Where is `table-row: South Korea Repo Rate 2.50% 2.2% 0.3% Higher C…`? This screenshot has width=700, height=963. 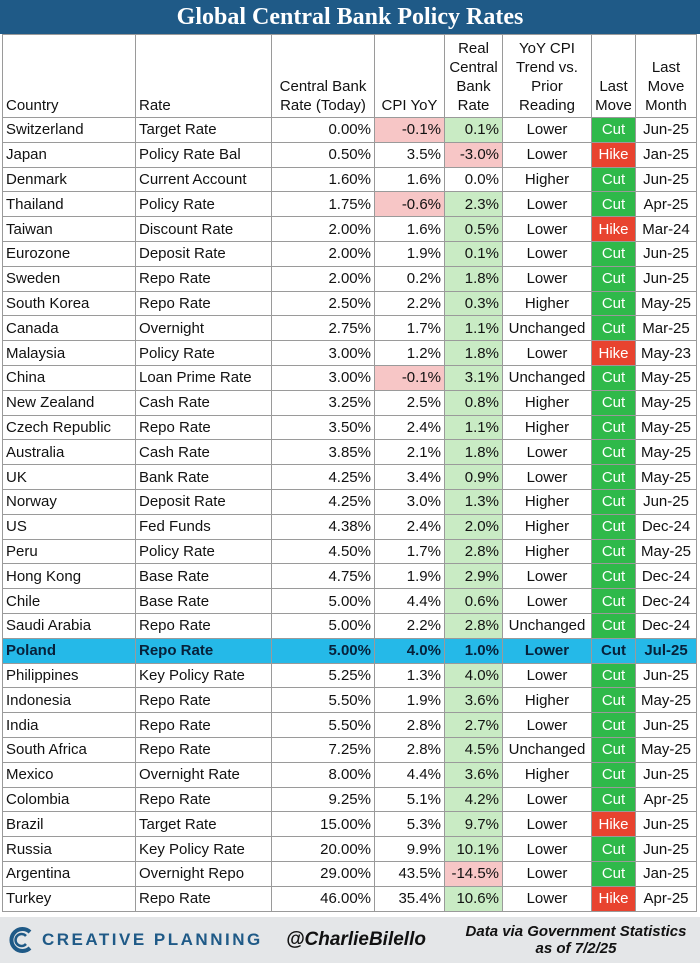 table-row: South Korea Repo Rate 2.50% 2.2% 0.3% Higher C… is located at coordinates (349, 303).